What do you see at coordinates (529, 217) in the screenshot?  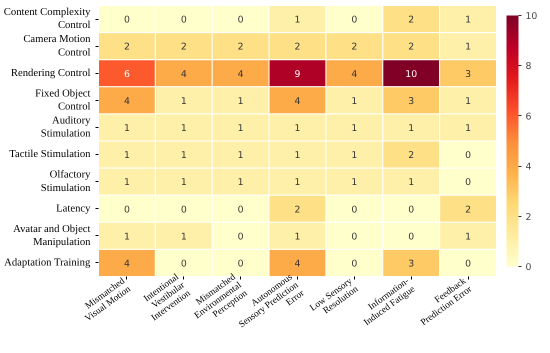 I see `color-bar-label: 2` at bounding box center [529, 217].